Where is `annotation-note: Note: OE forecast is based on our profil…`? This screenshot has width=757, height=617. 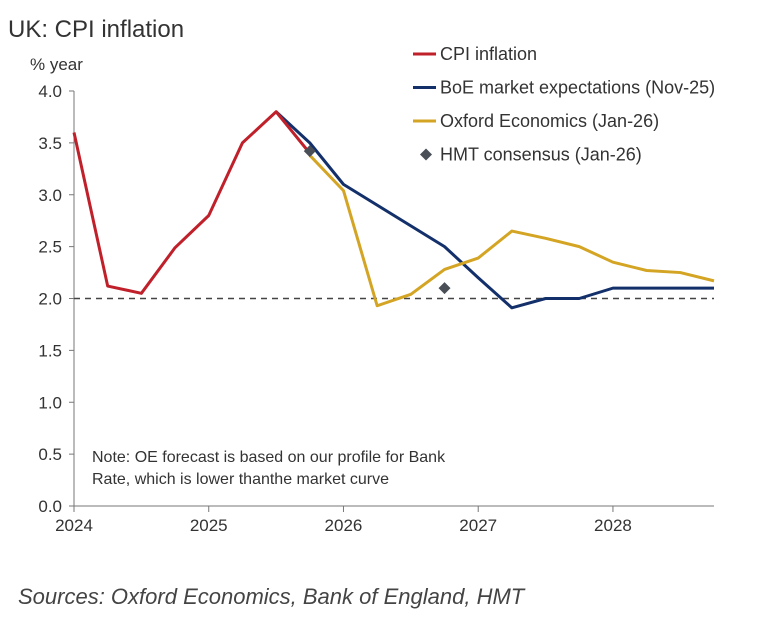 annotation-note: Note: OE forecast is based on our profil… is located at coordinates (269, 457).